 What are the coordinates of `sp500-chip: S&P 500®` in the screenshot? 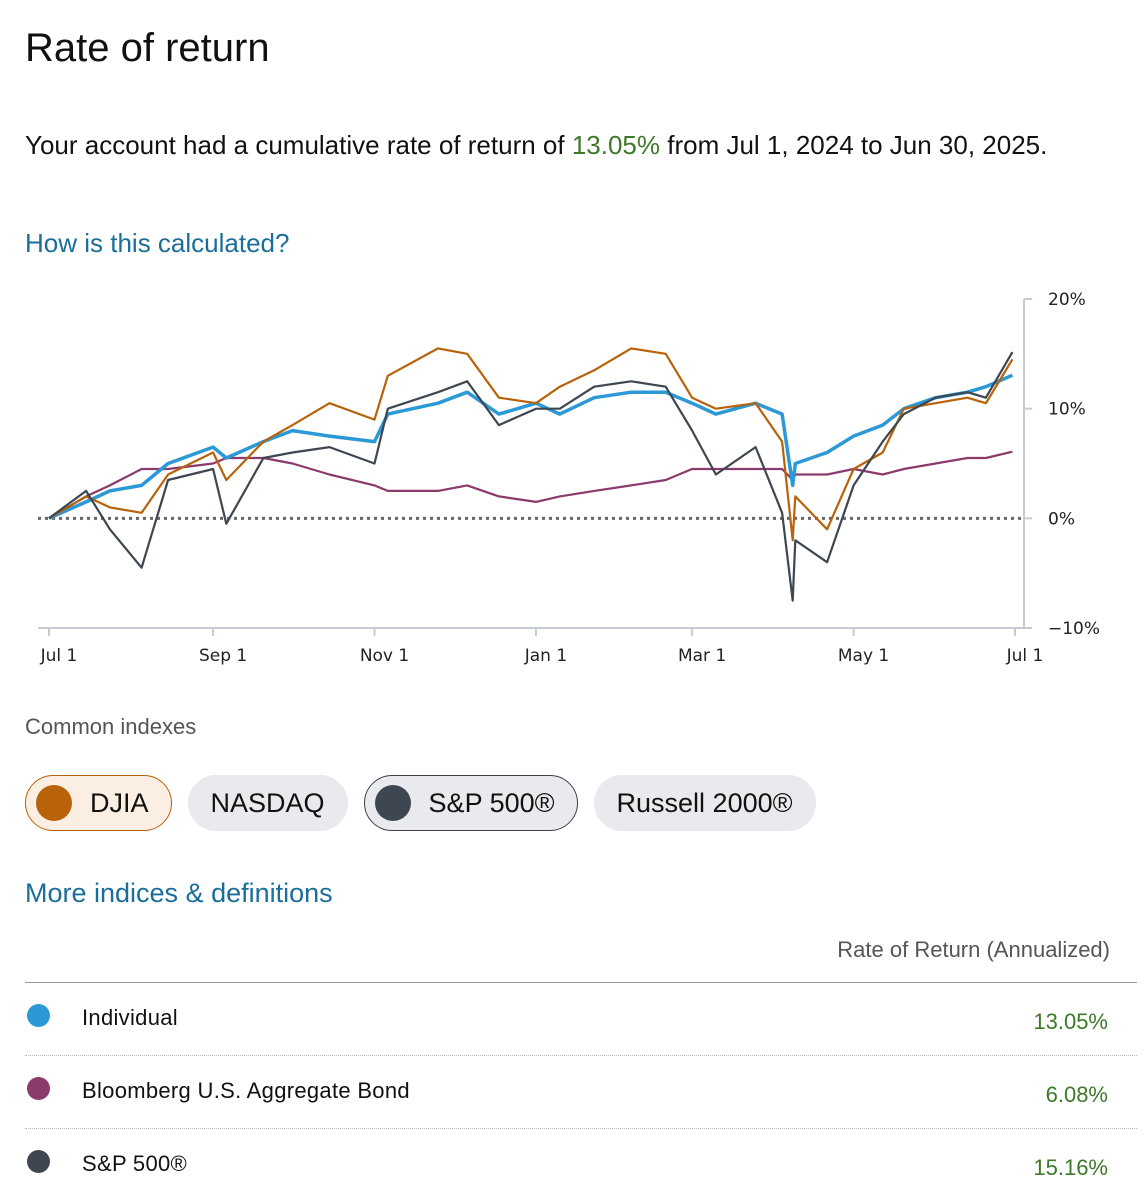 It's located at (470, 803).